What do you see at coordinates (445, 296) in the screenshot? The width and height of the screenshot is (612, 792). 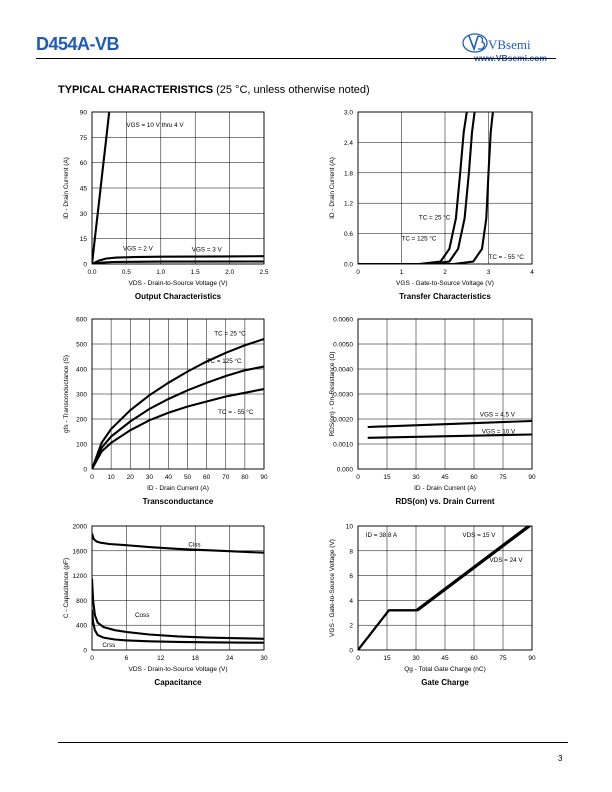 I see `chart-title: Transfer Characteristics` at bounding box center [445, 296].